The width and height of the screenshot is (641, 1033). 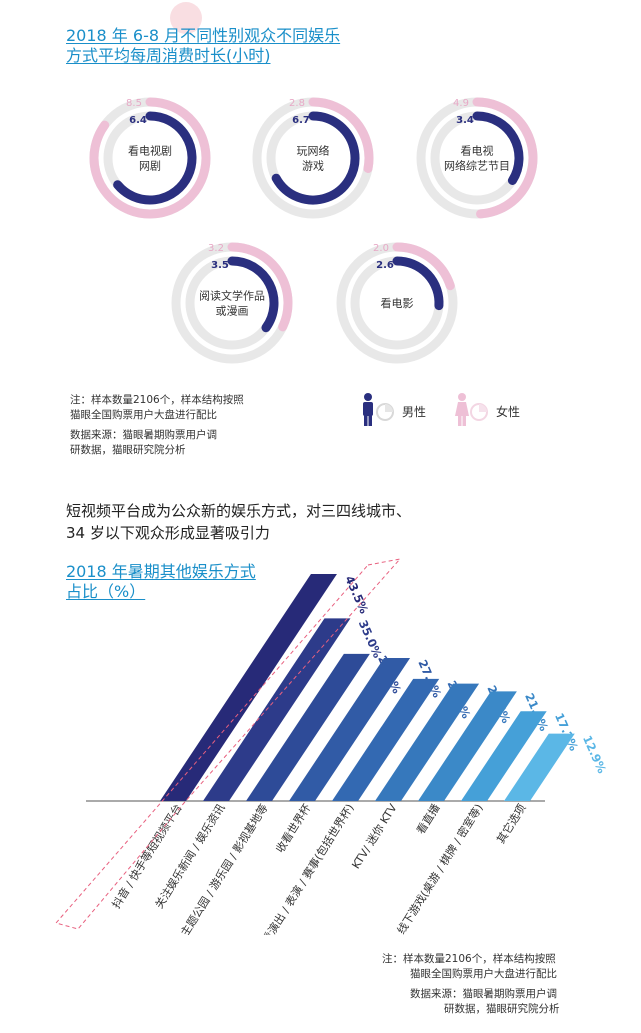 I want to click on donut-label: 看电视剧, so click(x=150, y=151).